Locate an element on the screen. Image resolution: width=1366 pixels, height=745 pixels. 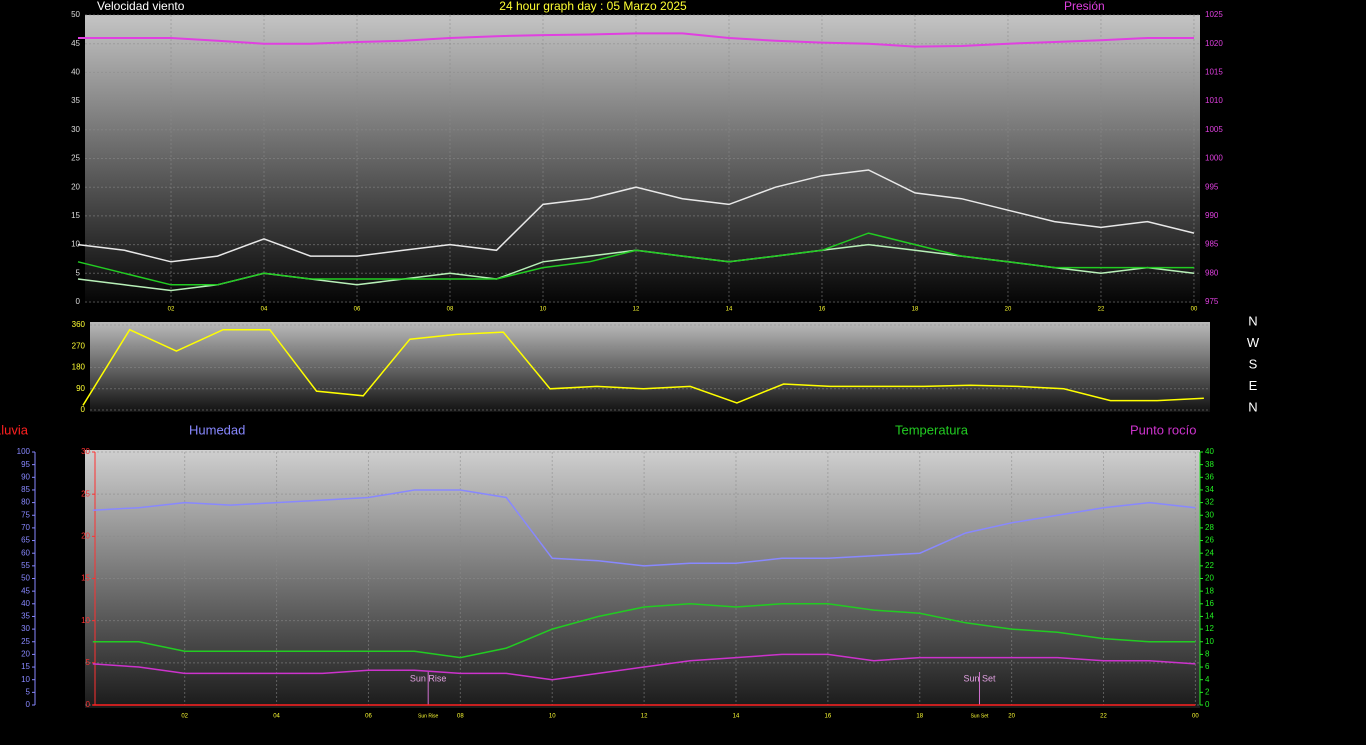
x-tick-label: 16 is located at coordinates (828, 717).